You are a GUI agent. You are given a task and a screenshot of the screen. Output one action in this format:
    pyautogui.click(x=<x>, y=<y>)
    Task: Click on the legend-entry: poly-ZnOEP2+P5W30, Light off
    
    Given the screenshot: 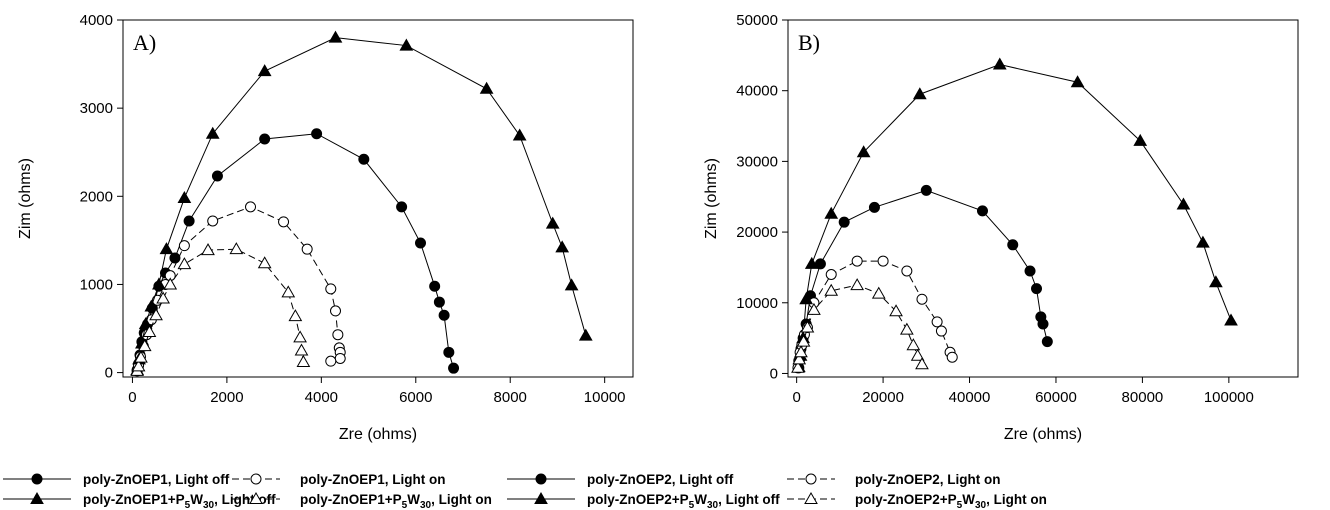 What is the action you would take?
    pyautogui.click(x=643, y=500)
    